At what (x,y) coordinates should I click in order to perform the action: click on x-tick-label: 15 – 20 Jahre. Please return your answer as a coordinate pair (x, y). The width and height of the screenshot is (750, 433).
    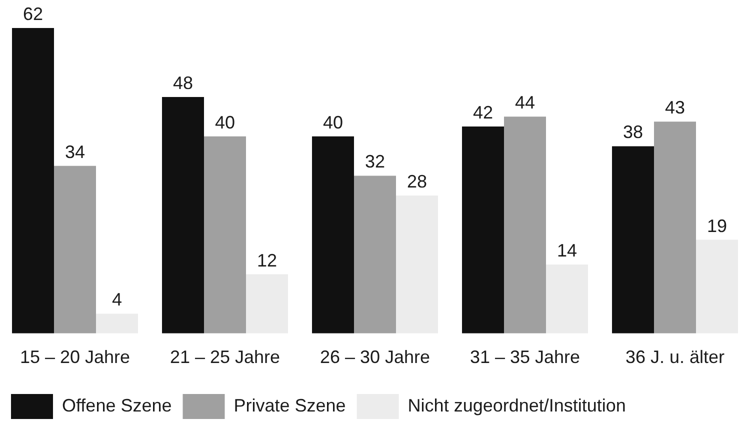
    Looking at the image, I should click on (75, 357).